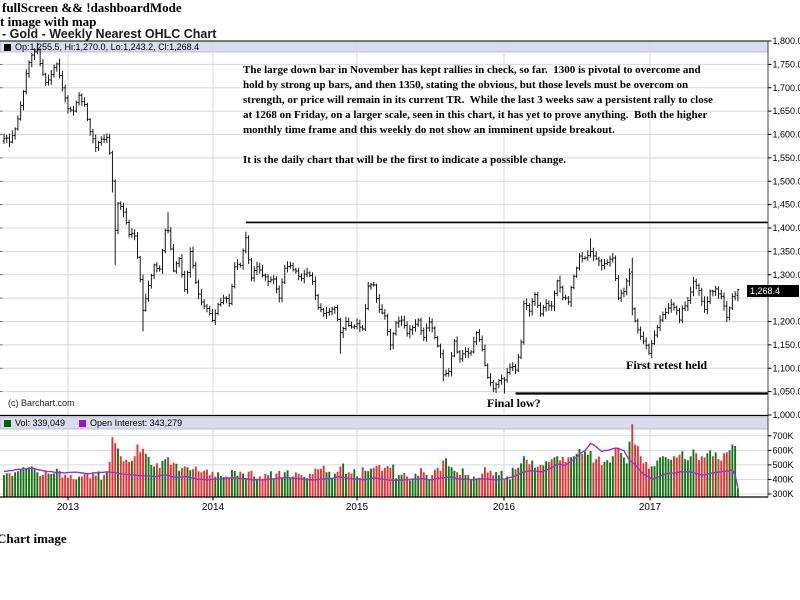  Describe the element at coordinates (786, 228) in the screenshot. I see `svg-text: 1,400.0` at that location.